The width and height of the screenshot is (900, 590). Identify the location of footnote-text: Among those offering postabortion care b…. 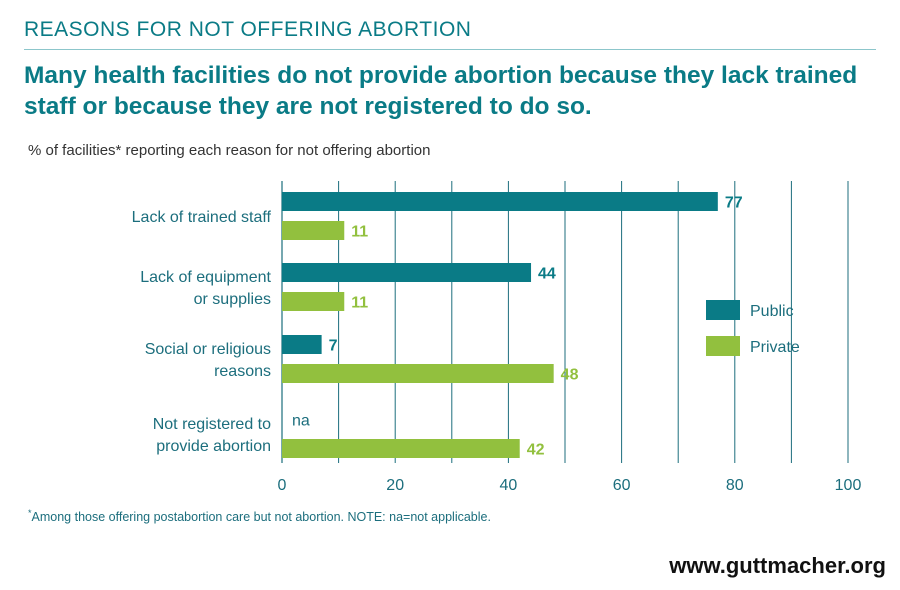
(261, 517).